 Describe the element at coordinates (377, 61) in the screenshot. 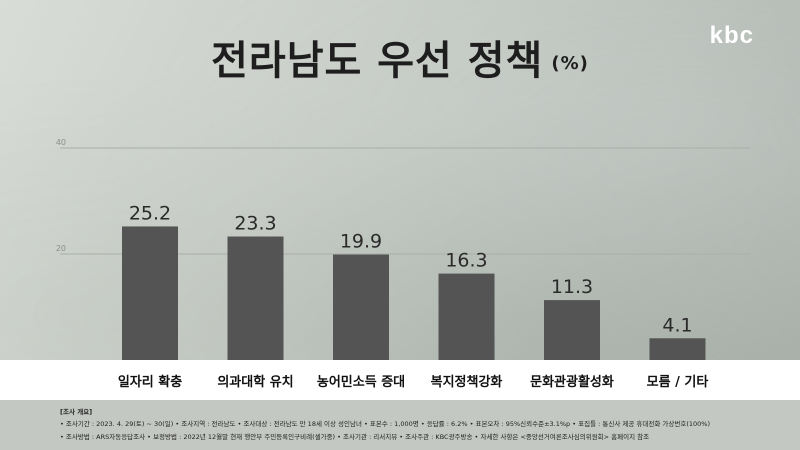

I see `chart-title-text: 전라남도 우선 정책` at that location.